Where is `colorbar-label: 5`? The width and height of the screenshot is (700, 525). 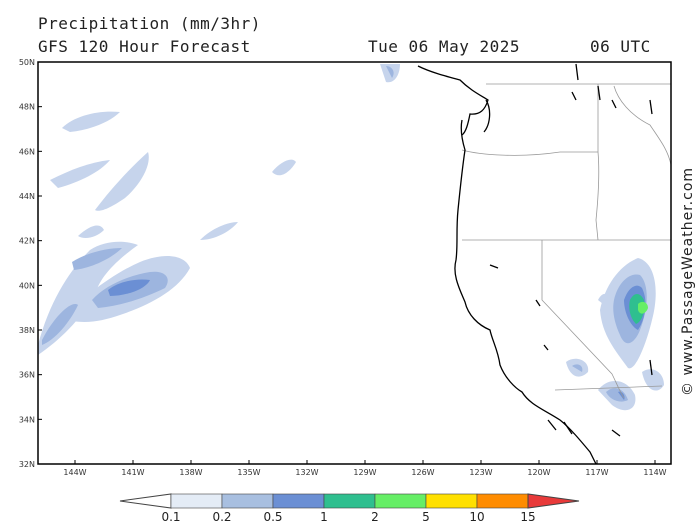
colorbar-label: 5 is located at coordinates (426, 517).